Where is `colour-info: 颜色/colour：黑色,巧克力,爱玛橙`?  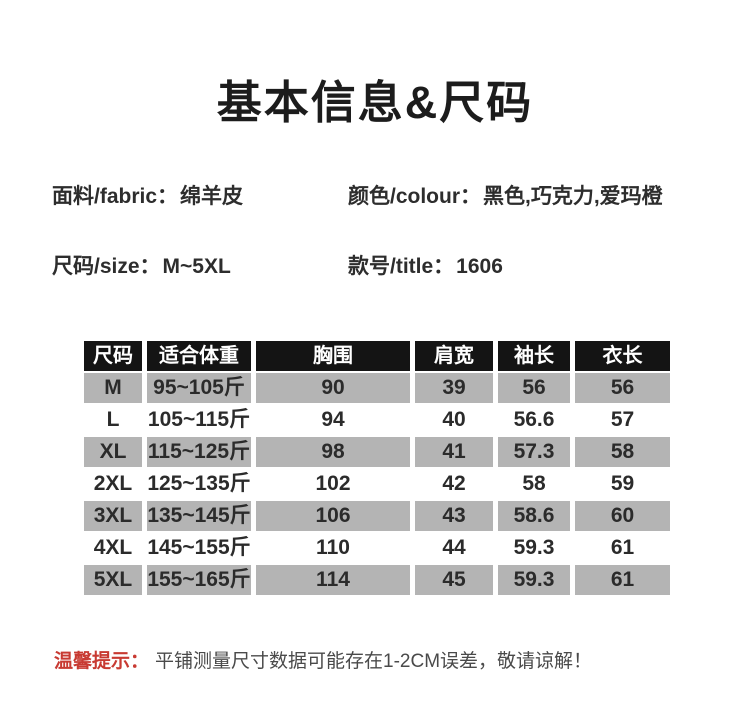
colour-info: 颜色/colour：黑色,巧克力,爱玛橙 is located at coordinates (505, 195).